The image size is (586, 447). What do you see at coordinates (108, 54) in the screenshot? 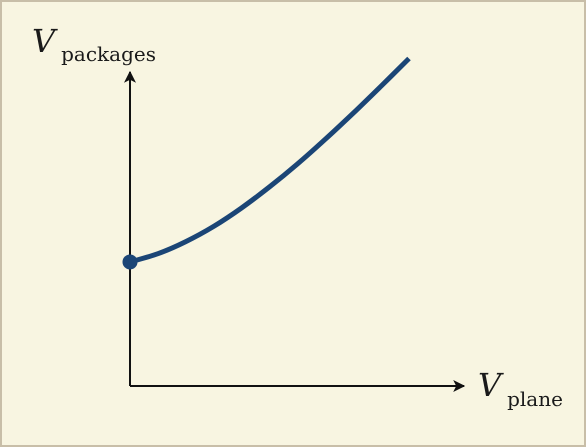
I see `y-axis-subscript: packages` at bounding box center [108, 54].